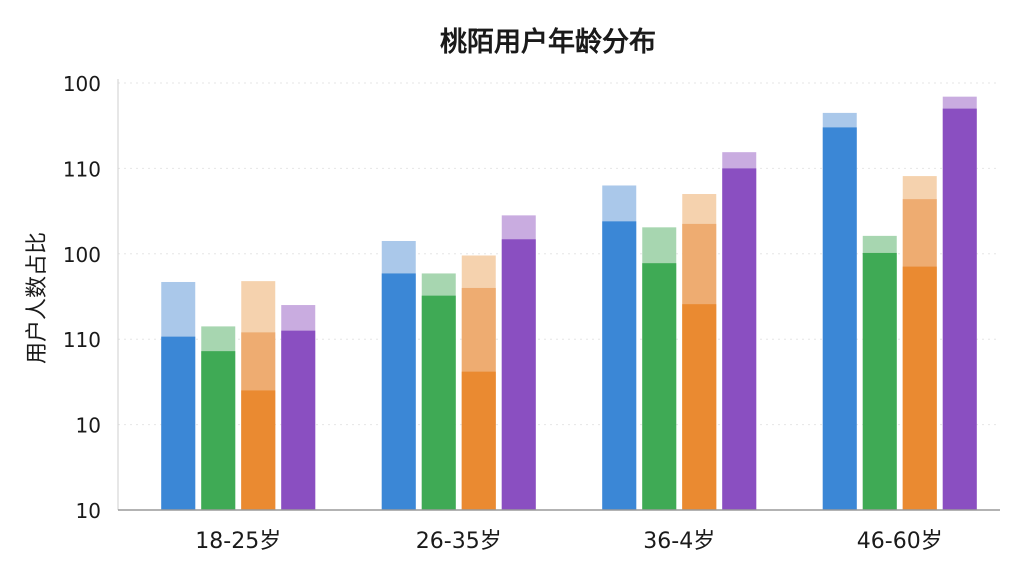 This screenshot has width=1024, height=580. Describe the element at coordinates (238, 541) in the screenshot. I see `x-tick-label: 18-25岁` at that location.